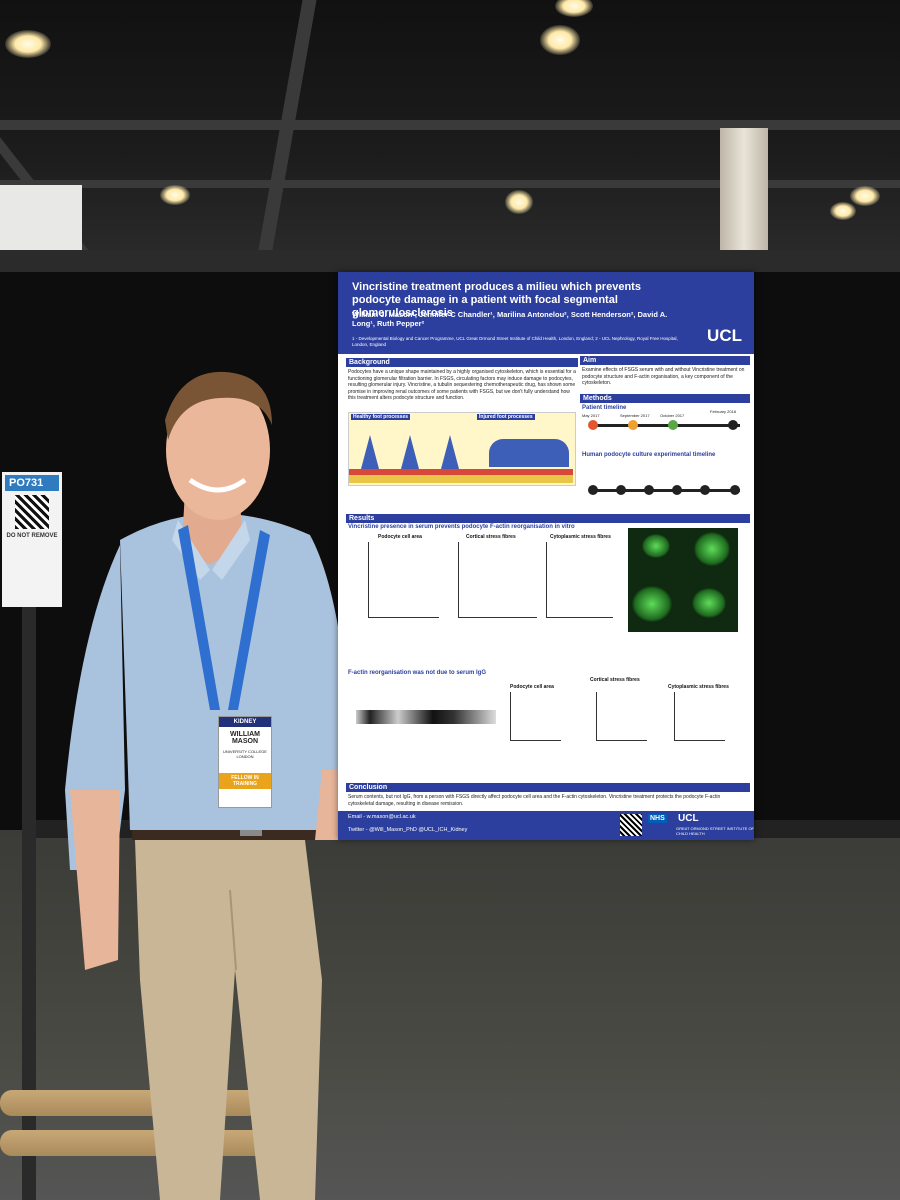 The image size is (900, 1200). What do you see at coordinates (140, 1143) in the screenshot?
I see `poster-tube` at bounding box center [140, 1143].